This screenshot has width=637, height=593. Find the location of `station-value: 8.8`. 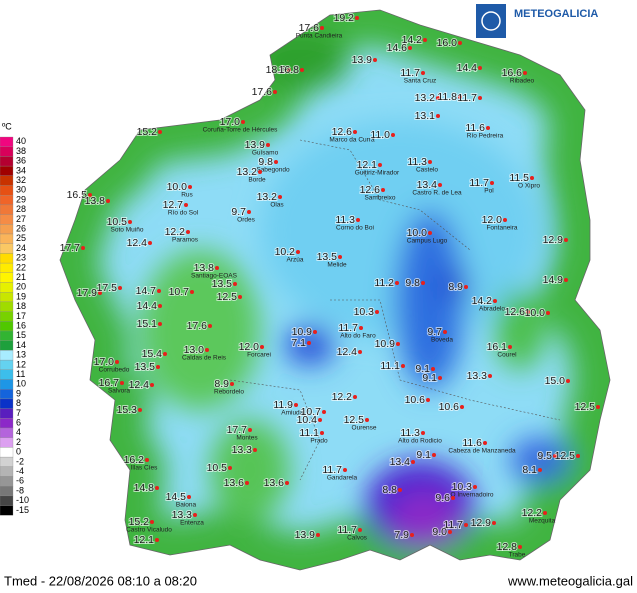

station-value: 8.8 is located at coordinates (389, 490).